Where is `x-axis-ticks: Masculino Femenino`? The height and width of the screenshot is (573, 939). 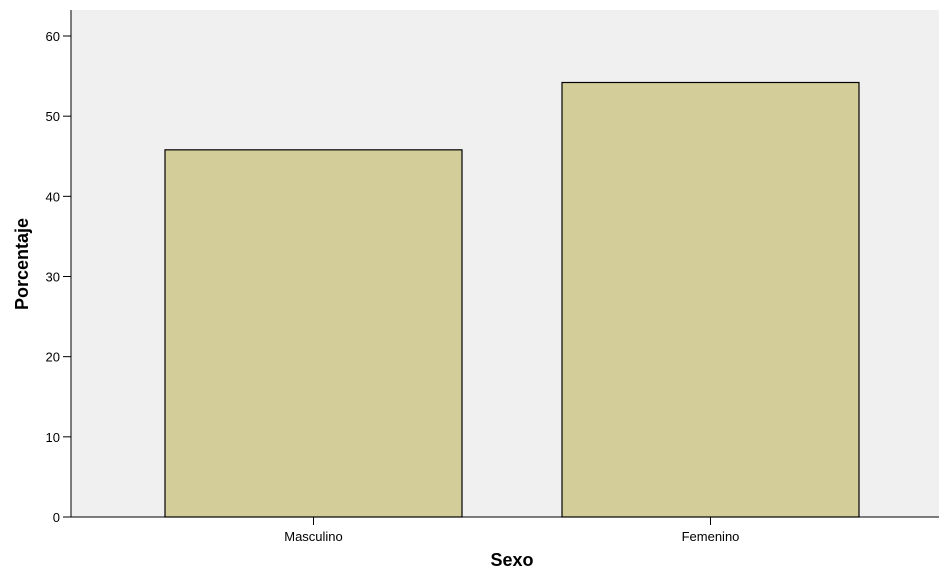
x-axis-ticks: Masculino Femenino is located at coordinates (511, 530).